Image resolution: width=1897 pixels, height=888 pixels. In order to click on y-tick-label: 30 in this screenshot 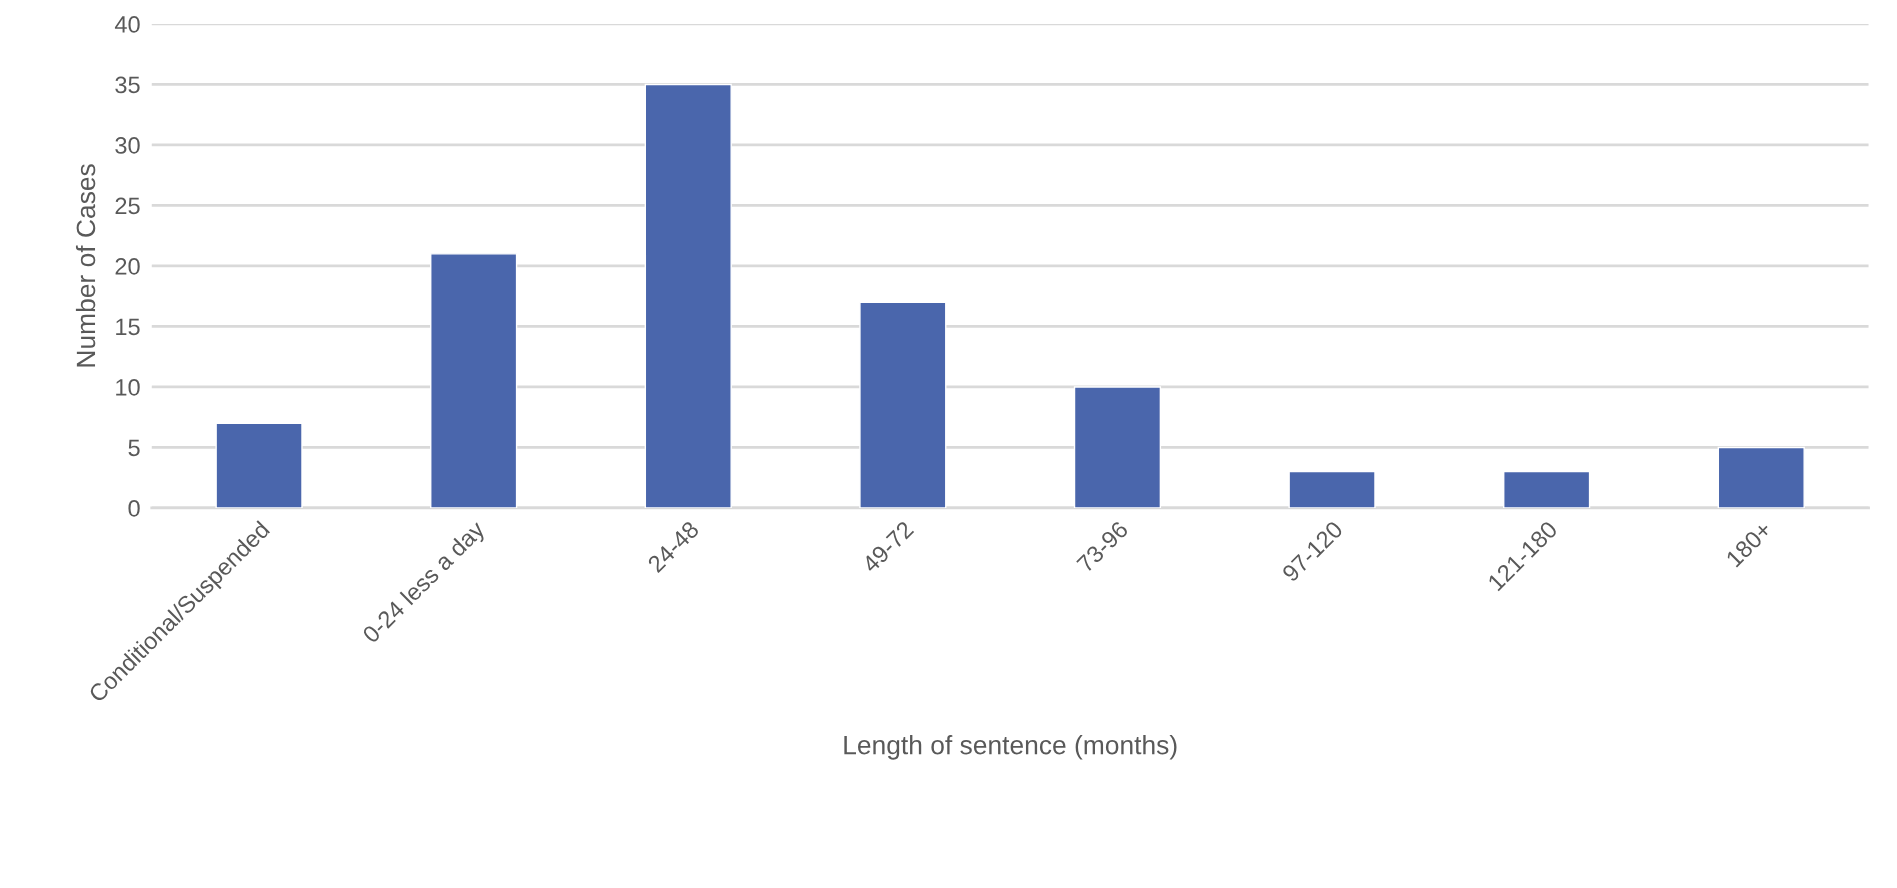, I will do `click(127, 145)`.